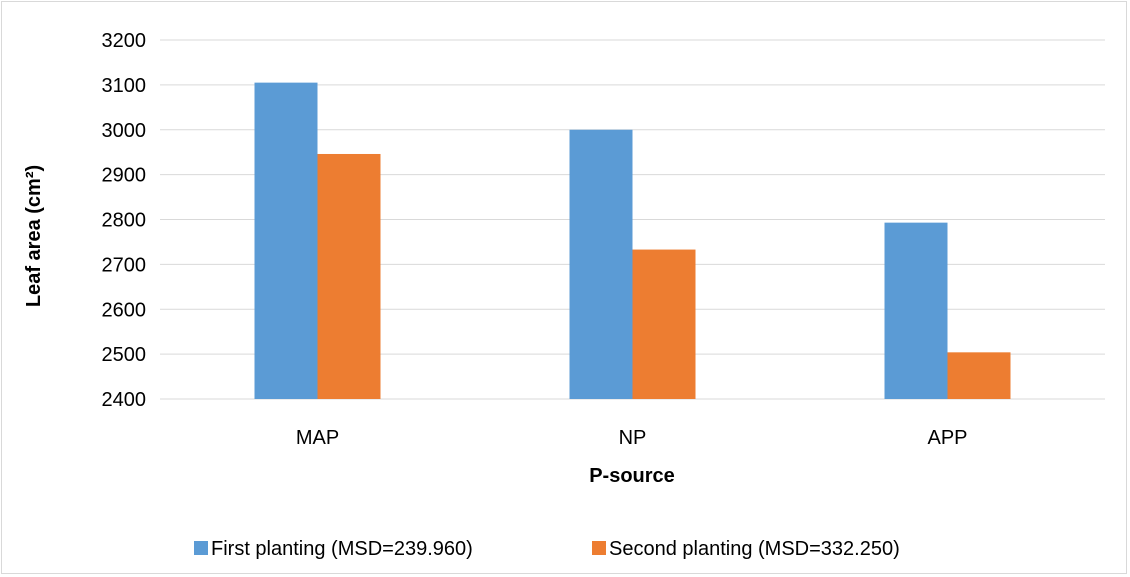  What do you see at coordinates (124, 310) in the screenshot?
I see `y-tick-label: 2600` at bounding box center [124, 310].